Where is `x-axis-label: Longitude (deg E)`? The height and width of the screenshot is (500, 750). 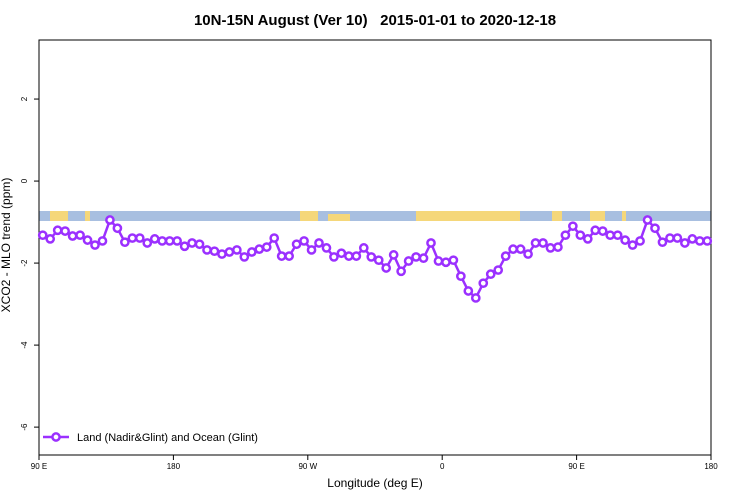 x-axis-label: Longitude (deg E) is located at coordinates (374, 483).